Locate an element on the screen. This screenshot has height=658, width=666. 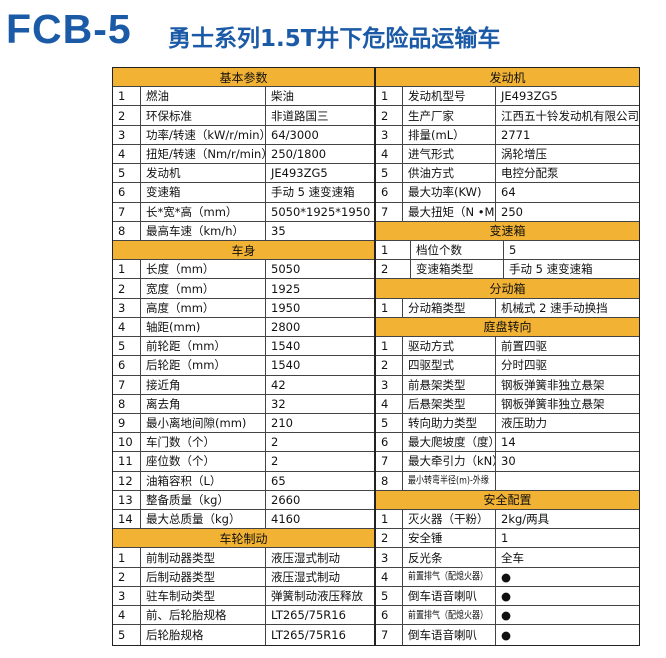
table-row: 2 安全锤 1 is located at coordinates (507, 539).